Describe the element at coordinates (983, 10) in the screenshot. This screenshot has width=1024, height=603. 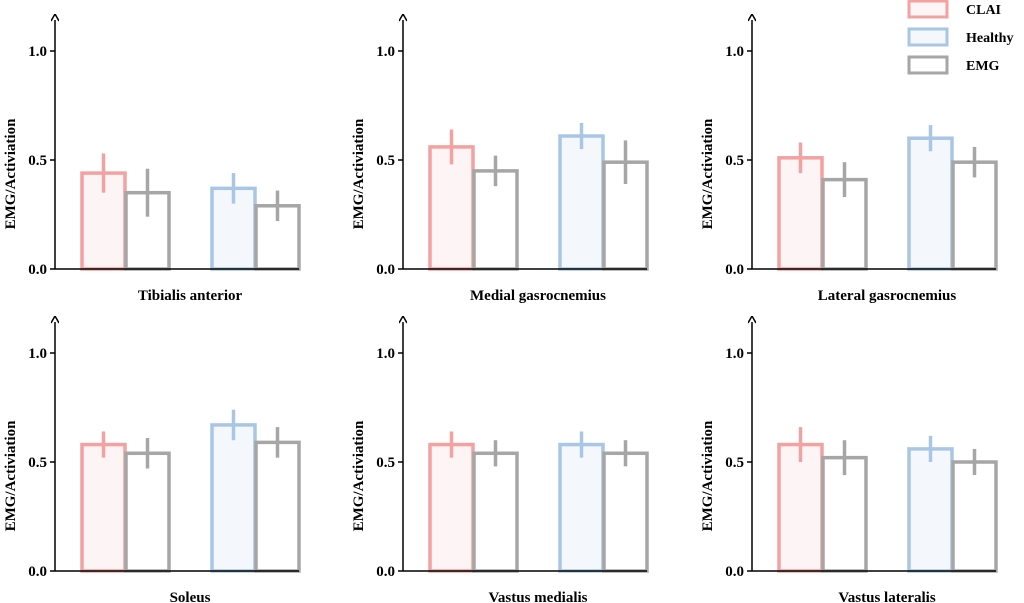
I see `legend-label-clai: CLAI` at that location.